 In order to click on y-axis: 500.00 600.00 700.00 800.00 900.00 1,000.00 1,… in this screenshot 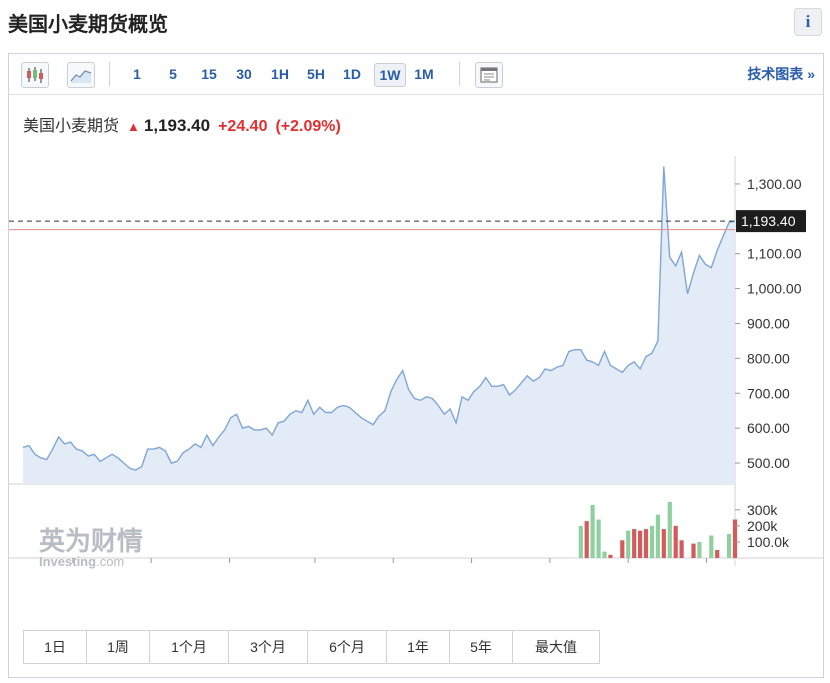, I will do `click(768, 323)`.